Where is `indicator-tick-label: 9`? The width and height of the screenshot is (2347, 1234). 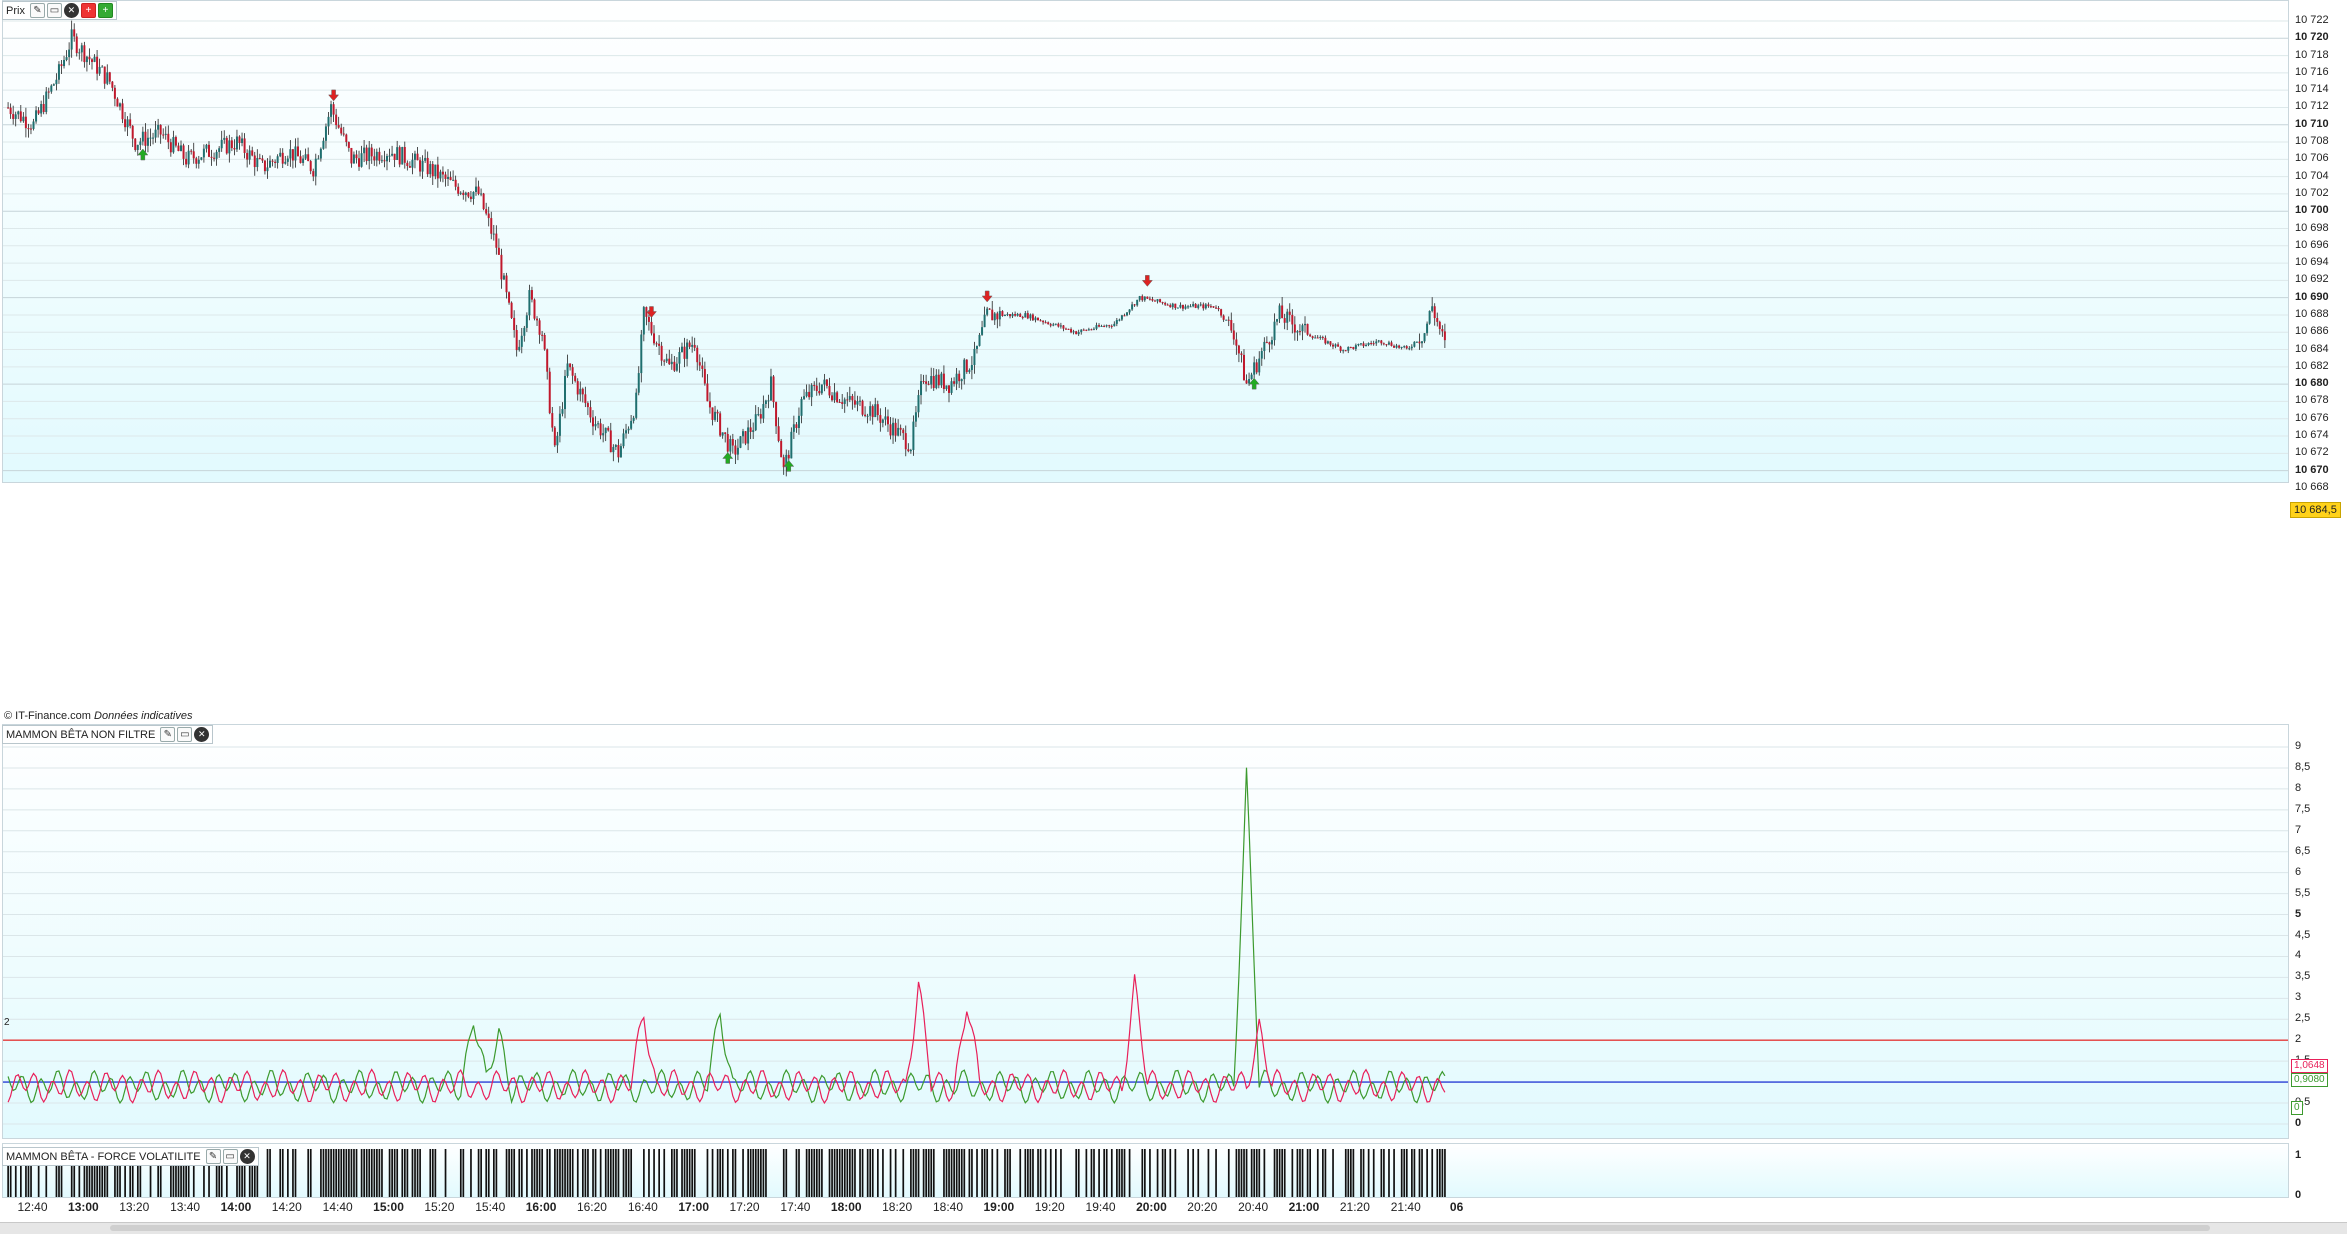 indicator-tick-label: 9 is located at coordinates (2298, 746).